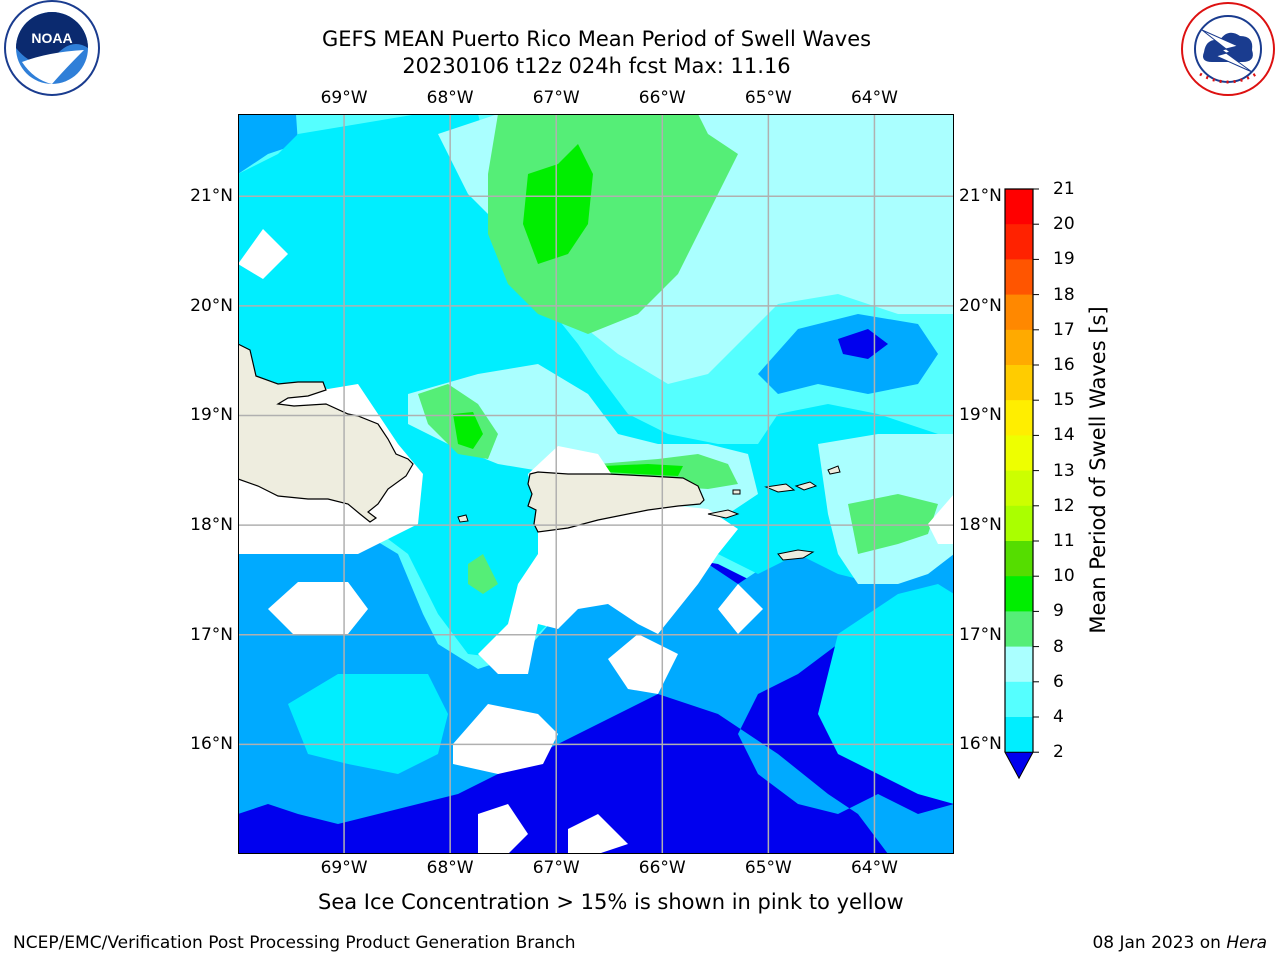 The width and height of the screenshot is (1280, 960). What do you see at coordinates (503, 829) in the screenshot?
I see `no-data-south-tip` at bounding box center [503, 829].